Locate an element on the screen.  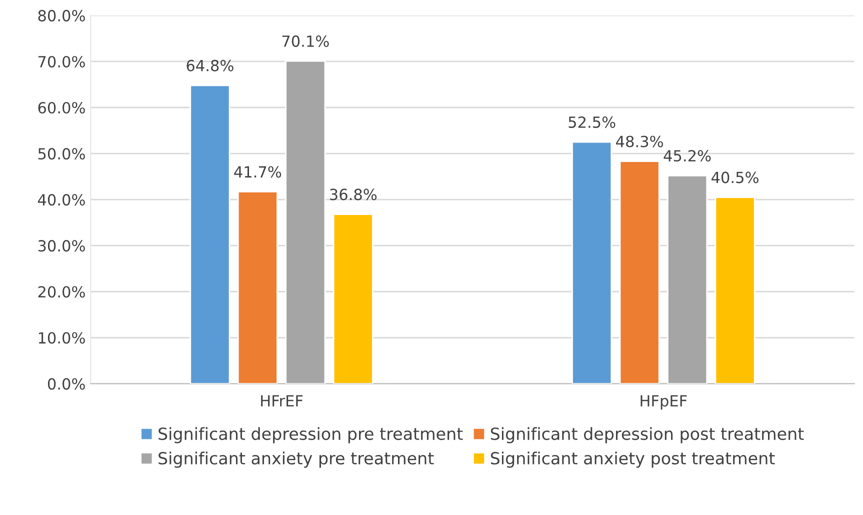
data-label: 70.1% is located at coordinates (305, 41).